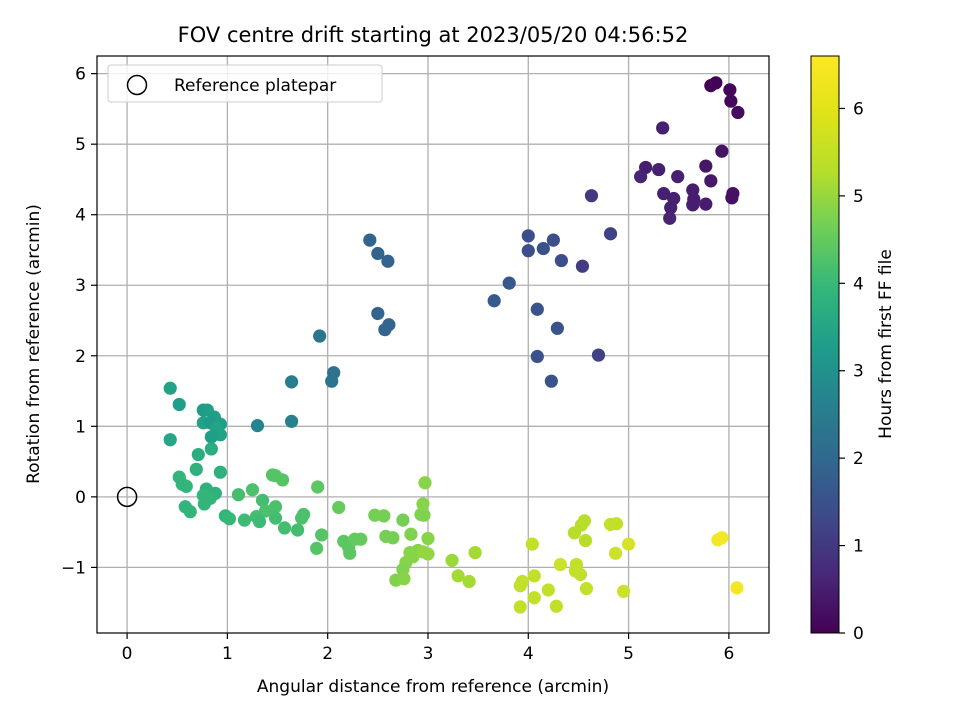 The width and height of the screenshot is (960, 720). I want to click on x-tick-label: 2, so click(327, 654).